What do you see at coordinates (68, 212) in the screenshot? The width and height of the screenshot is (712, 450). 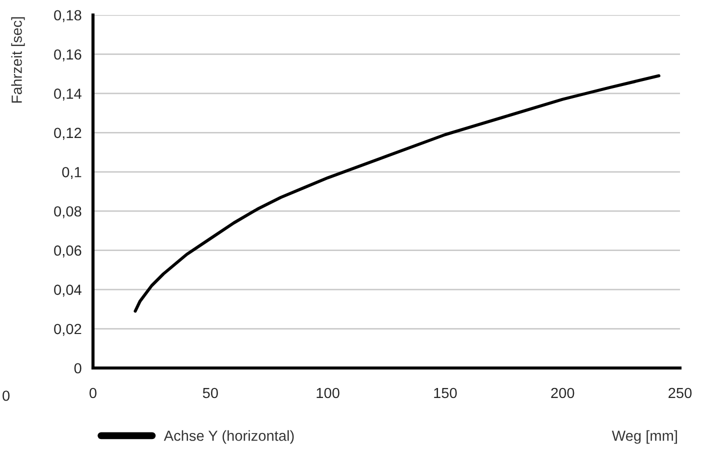 I see `y-tick-label: 0,08` at bounding box center [68, 212].